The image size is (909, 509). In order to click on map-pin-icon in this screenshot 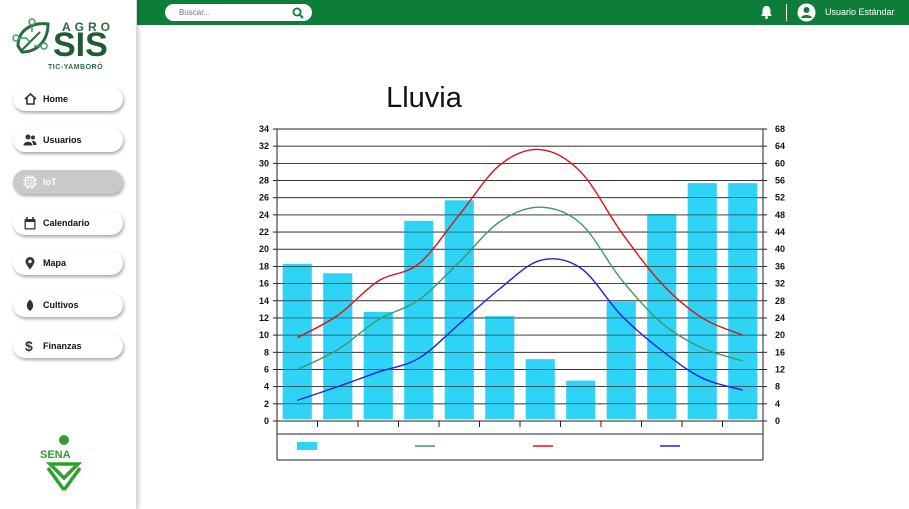, I will do `click(30, 263)`.